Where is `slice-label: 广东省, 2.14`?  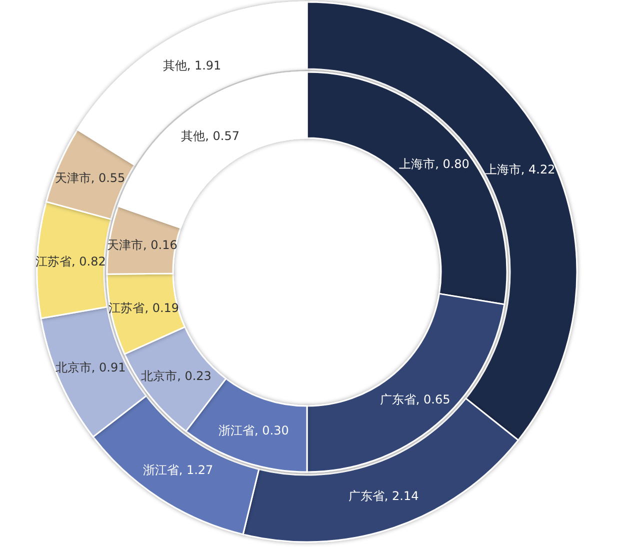
slice-label: 广东省, 2.14 is located at coordinates (383, 495).